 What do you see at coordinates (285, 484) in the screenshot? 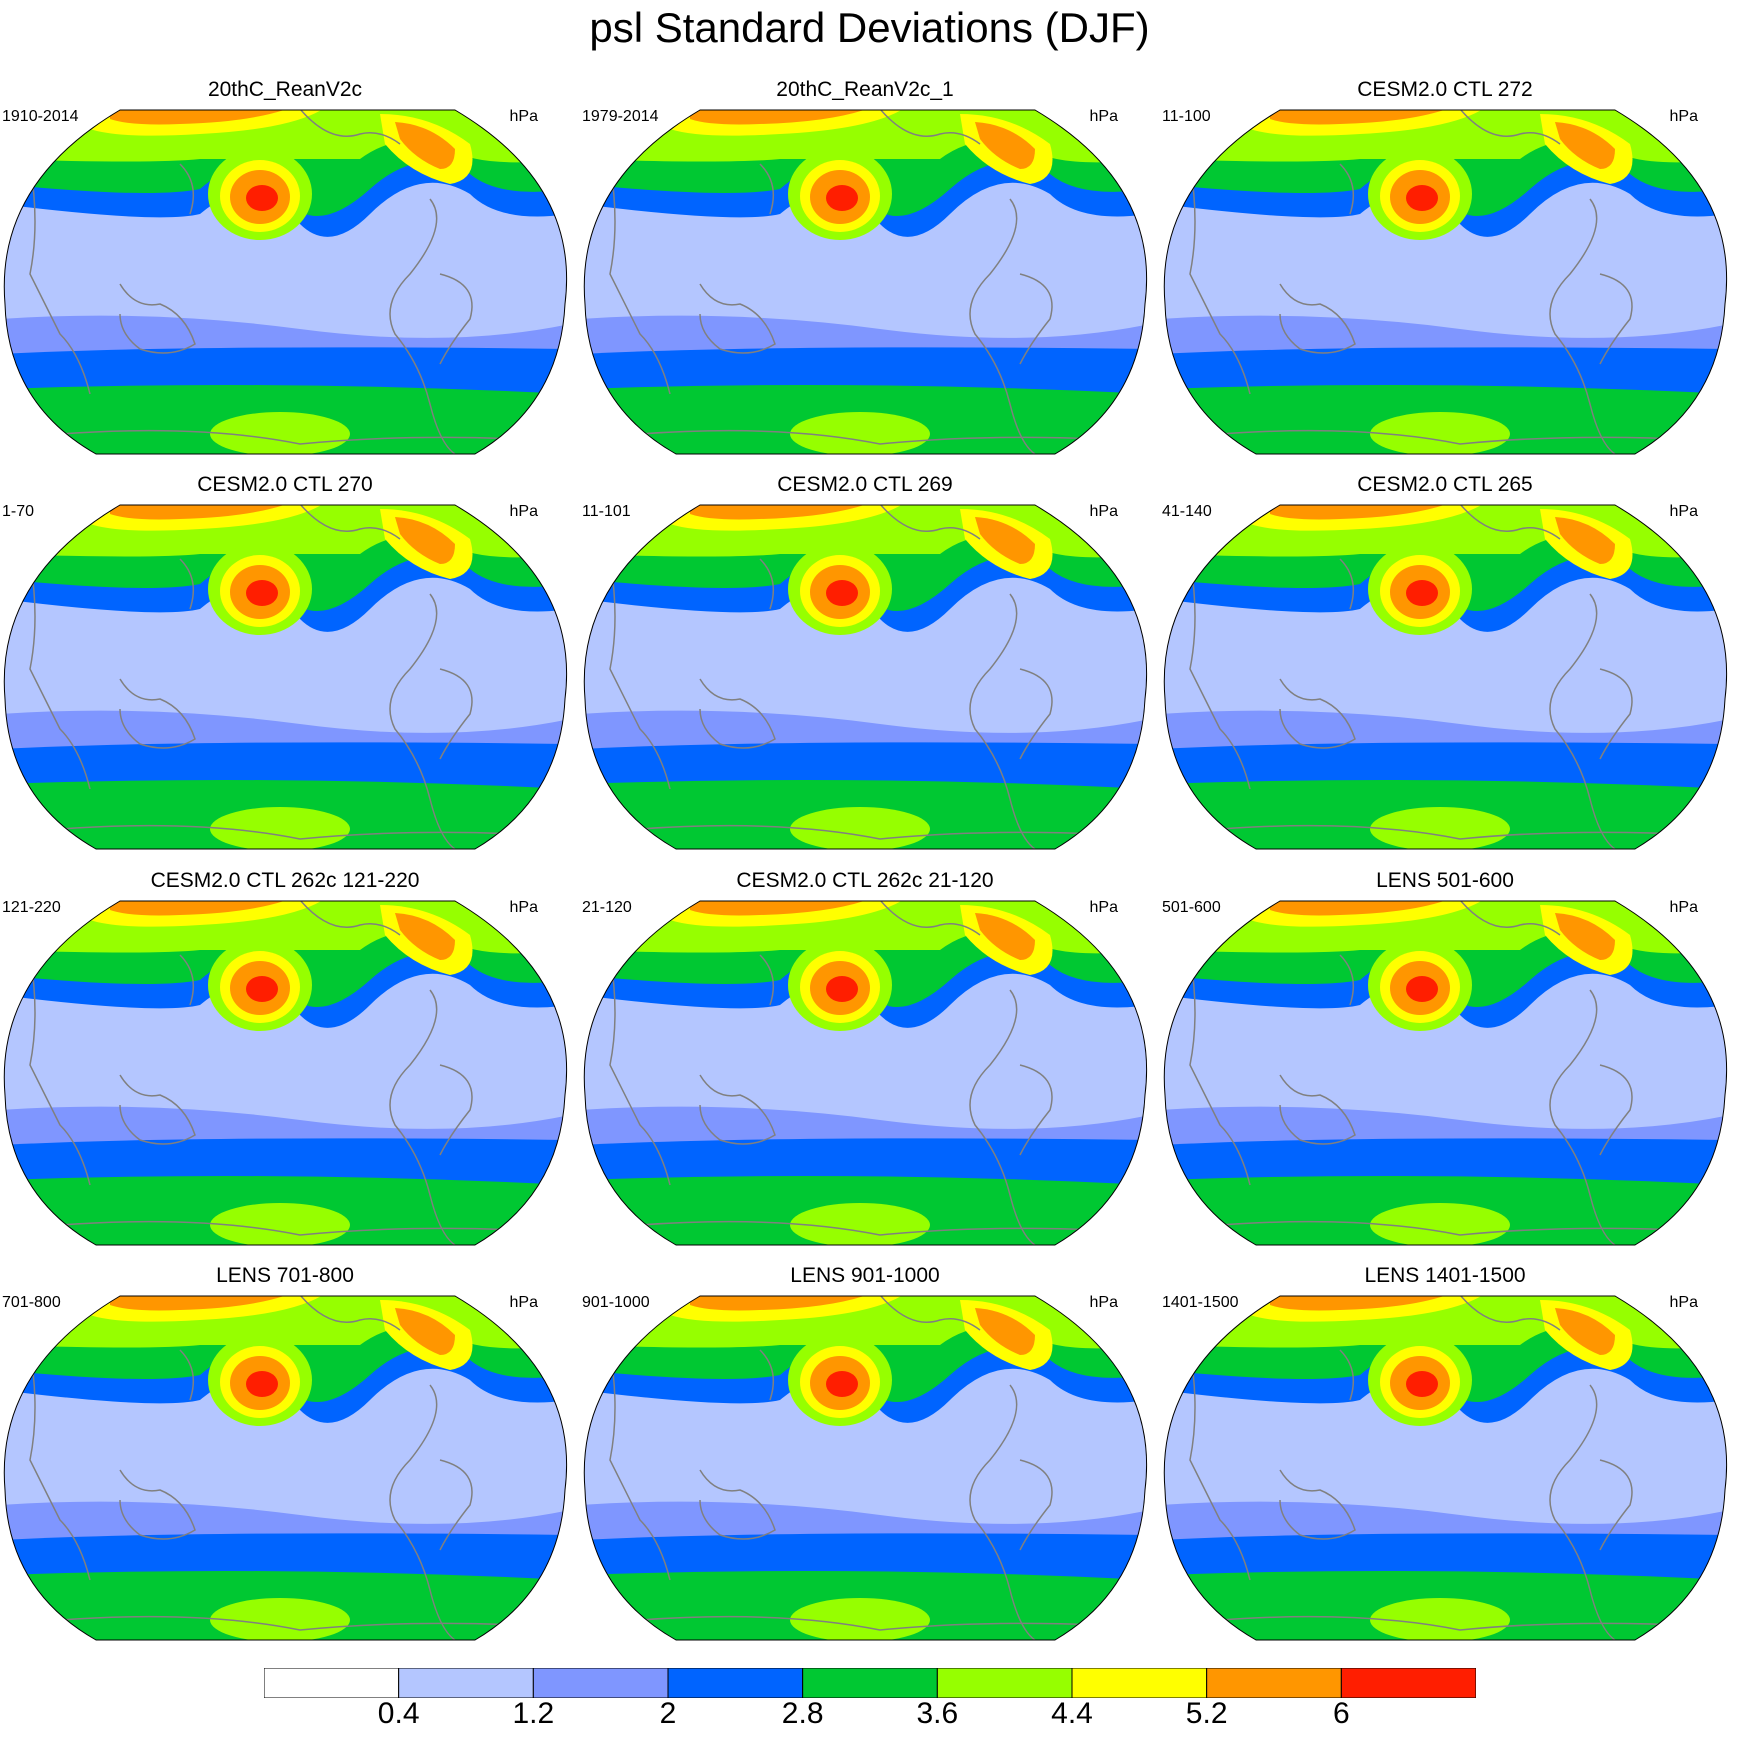
I see `panel-title: CESM2.0 CTL 270` at bounding box center [285, 484].